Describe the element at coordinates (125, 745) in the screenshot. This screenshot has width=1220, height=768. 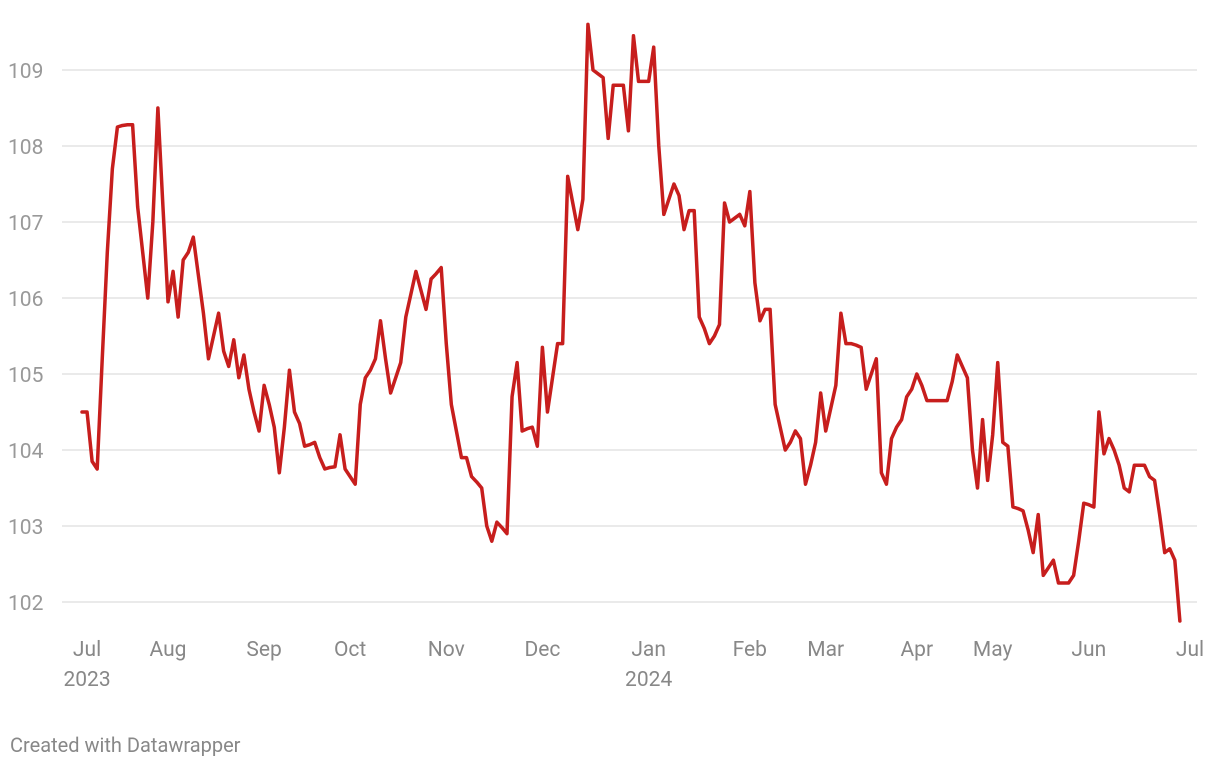
I see `credit: Created with Datawrapper` at that location.